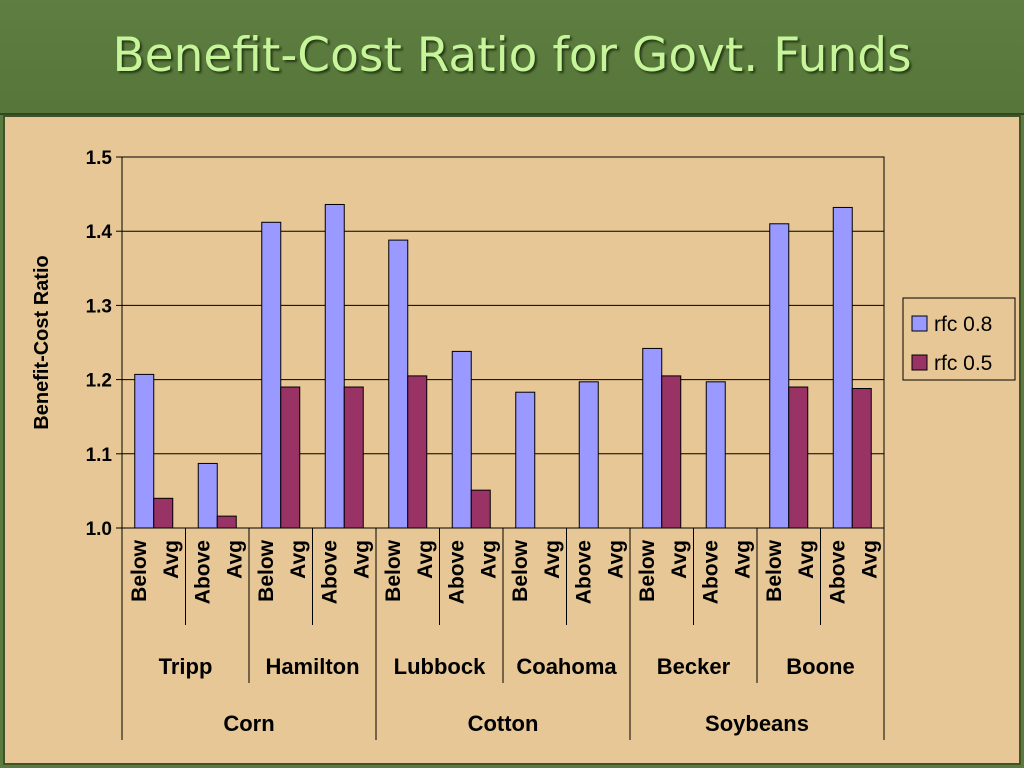  I want to click on location-label: Boone, so click(820, 666).